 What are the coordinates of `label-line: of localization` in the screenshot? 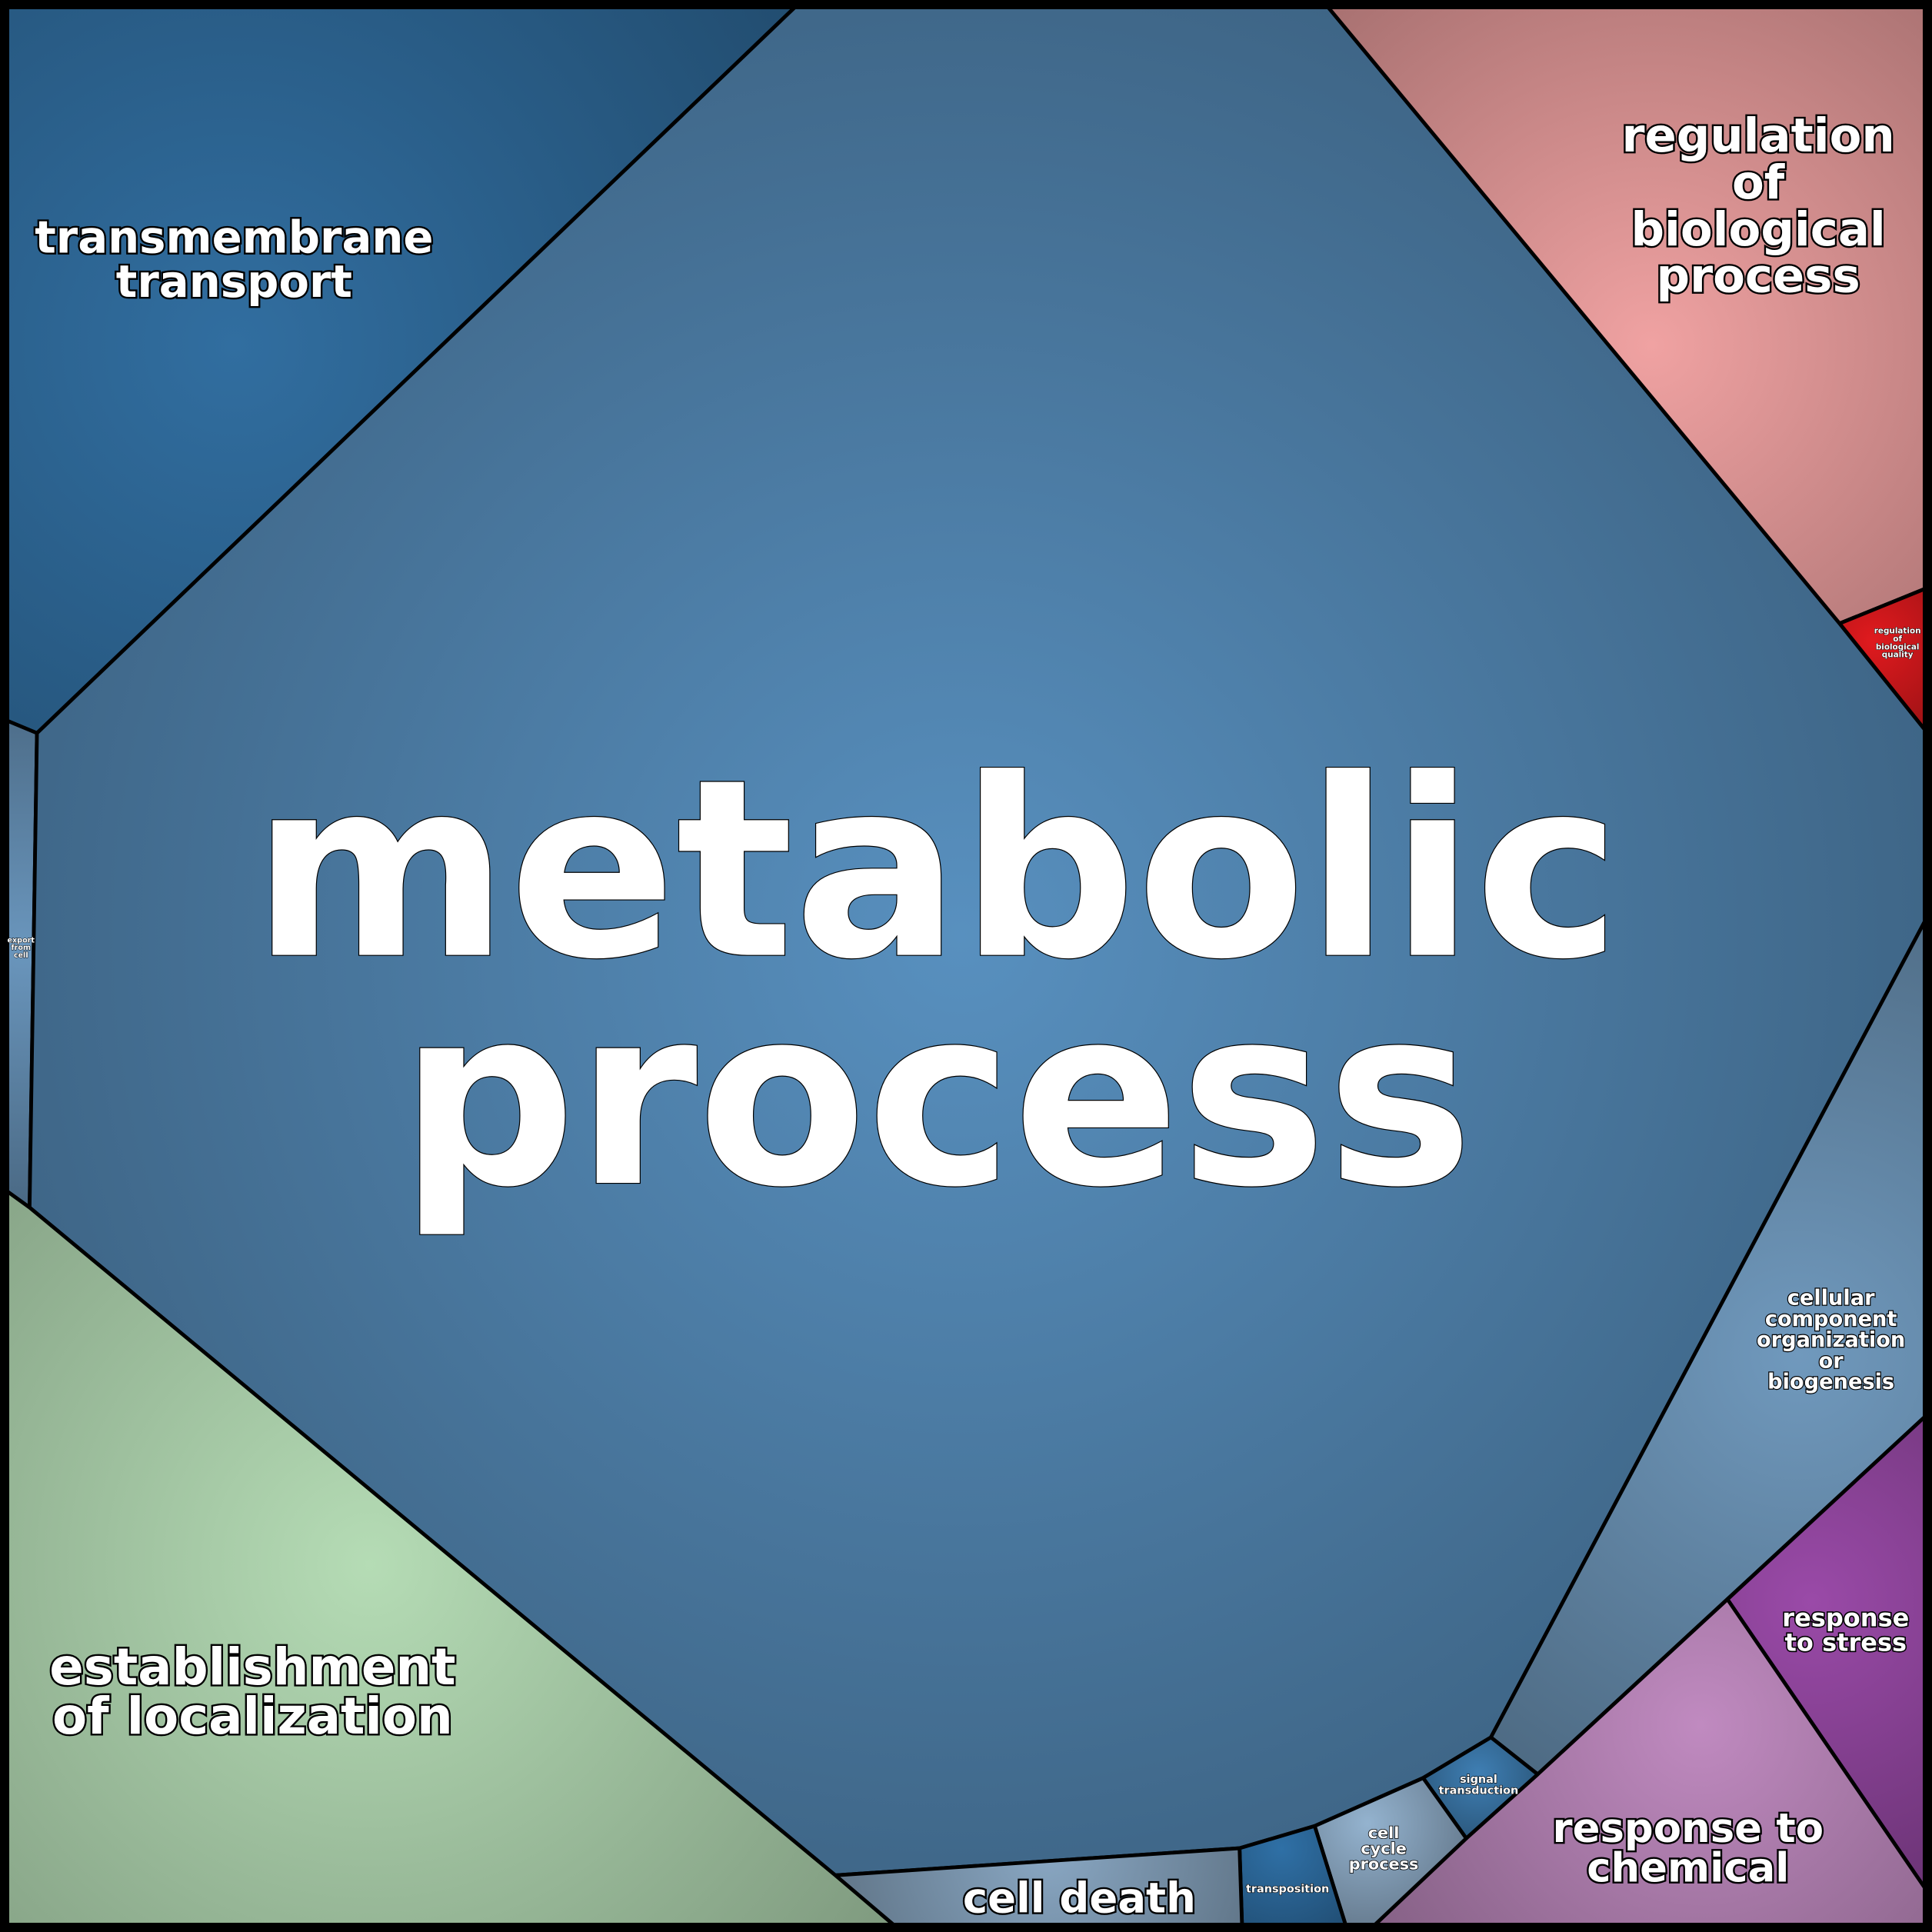 It's located at (252, 1716).